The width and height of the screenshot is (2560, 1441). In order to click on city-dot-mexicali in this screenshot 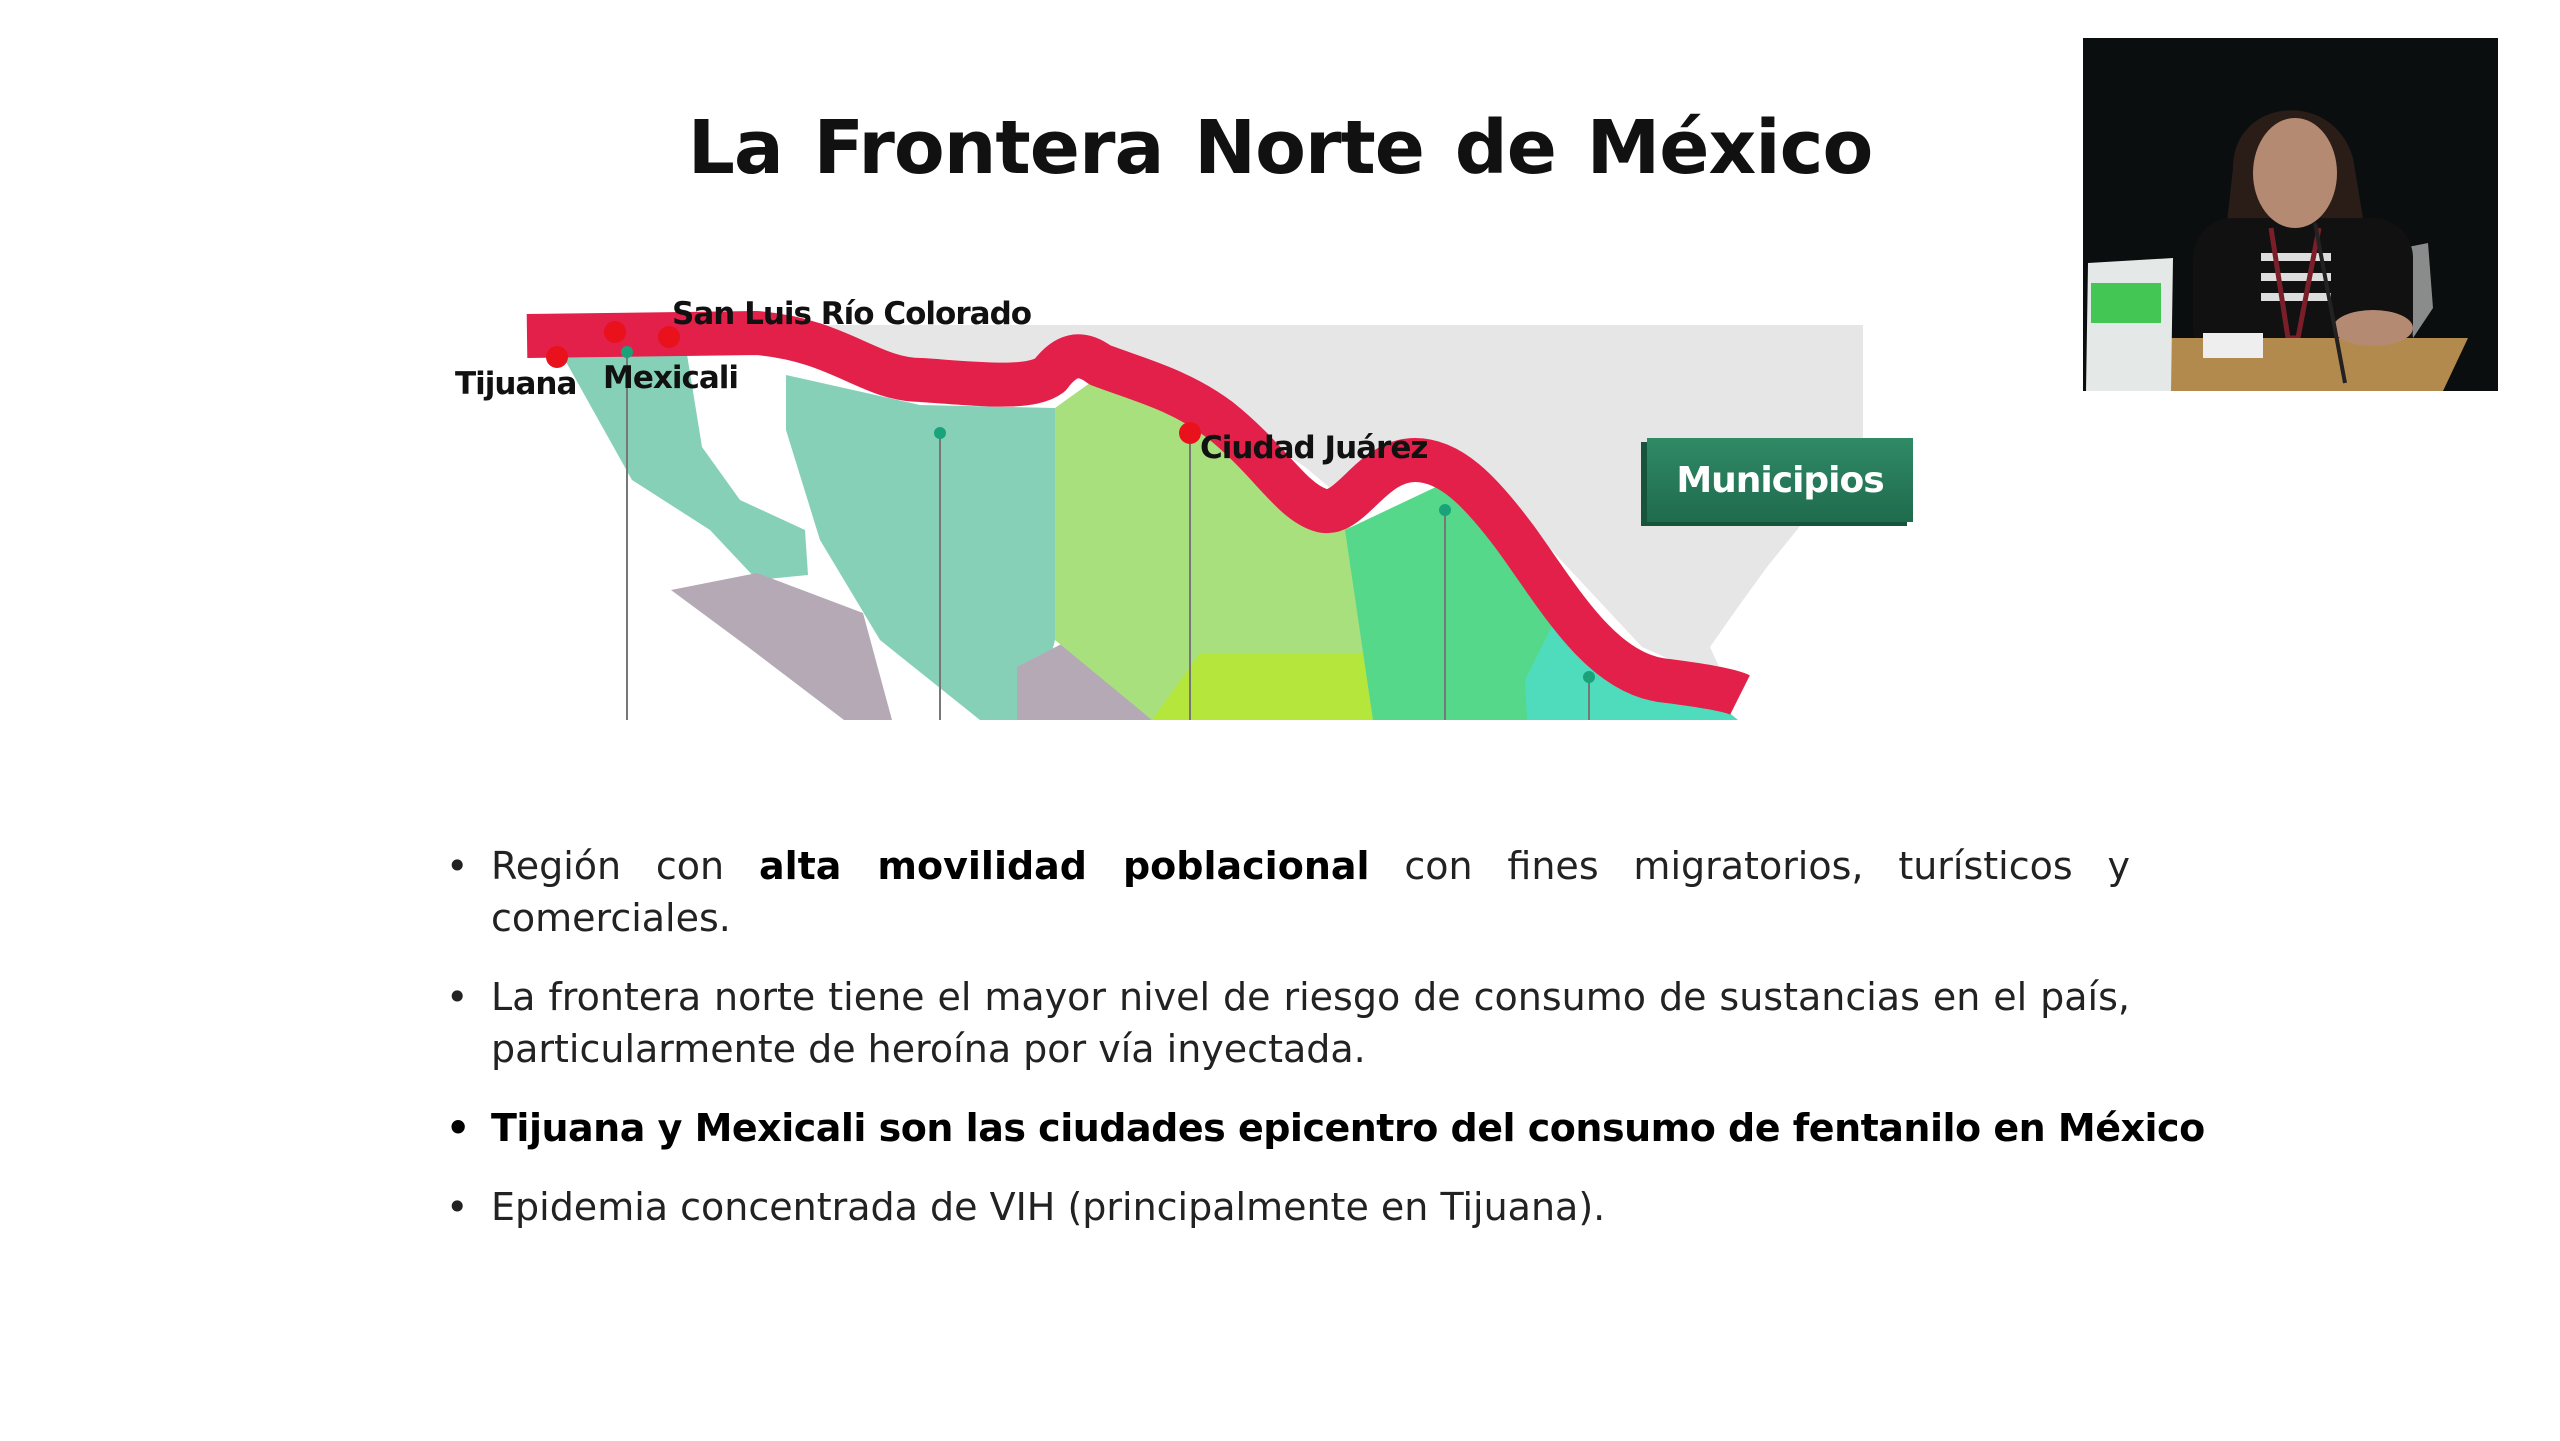, I will do `click(615, 332)`.